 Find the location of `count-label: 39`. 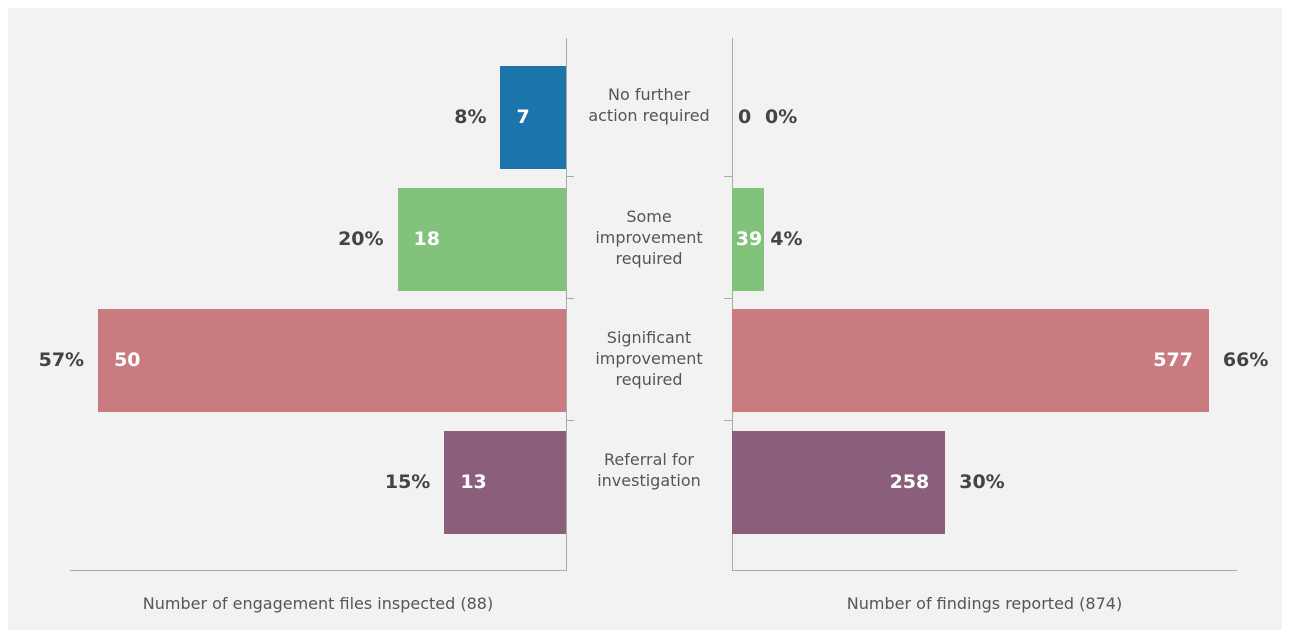

count-label: 39 is located at coordinates (749, 239).